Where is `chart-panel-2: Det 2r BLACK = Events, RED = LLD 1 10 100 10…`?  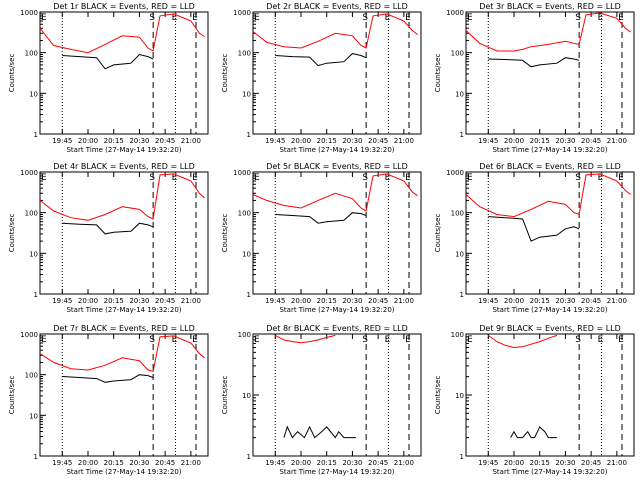 chart-panel-2: Det 2r BLACK = Events, RED = LLD 1 10 100 10… is located at coordinates (321, 78).